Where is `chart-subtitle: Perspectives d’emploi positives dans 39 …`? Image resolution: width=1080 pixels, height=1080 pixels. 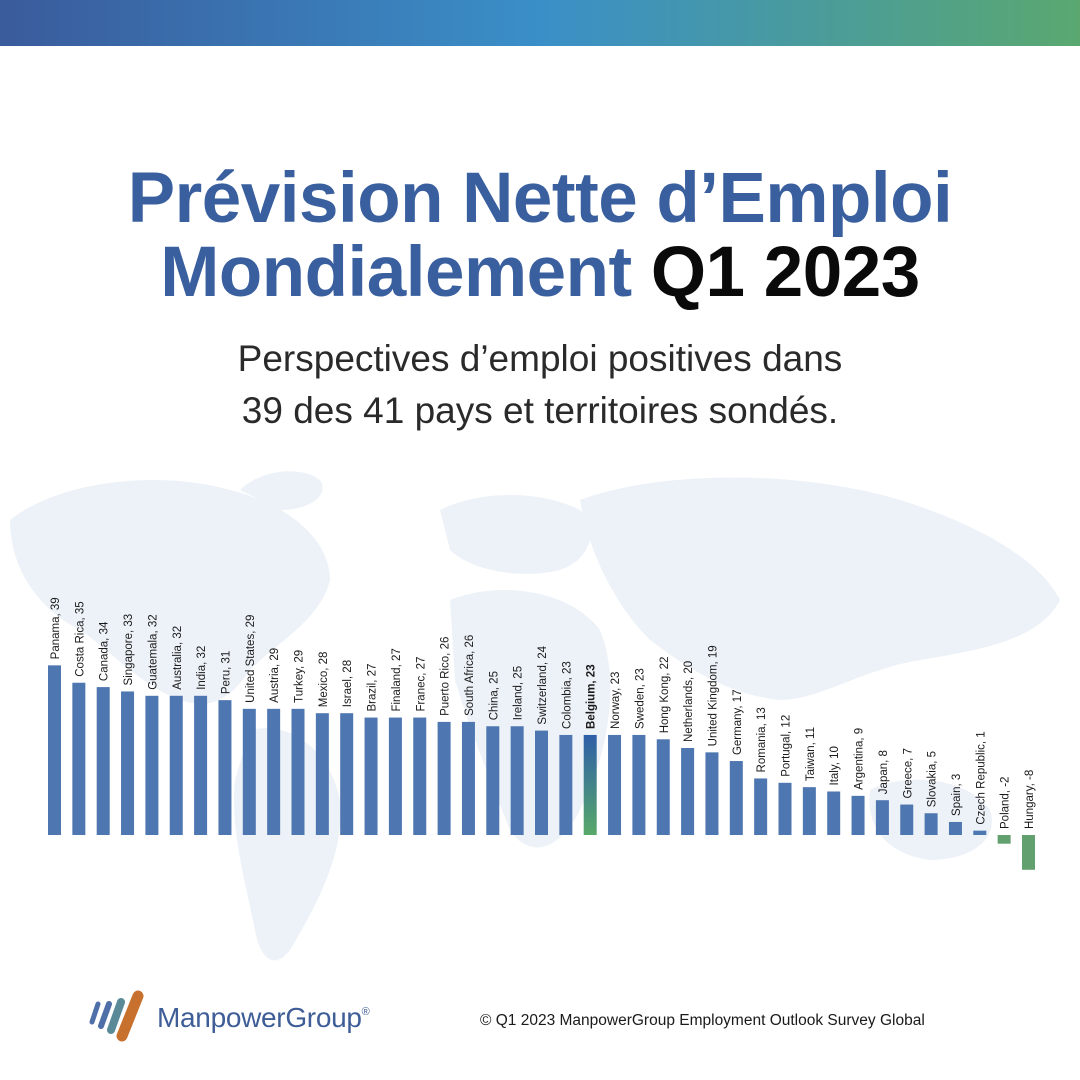
chart-subtitle: Perspectives d’emploi positives dans 39 … is located at coordinates (540, 385).